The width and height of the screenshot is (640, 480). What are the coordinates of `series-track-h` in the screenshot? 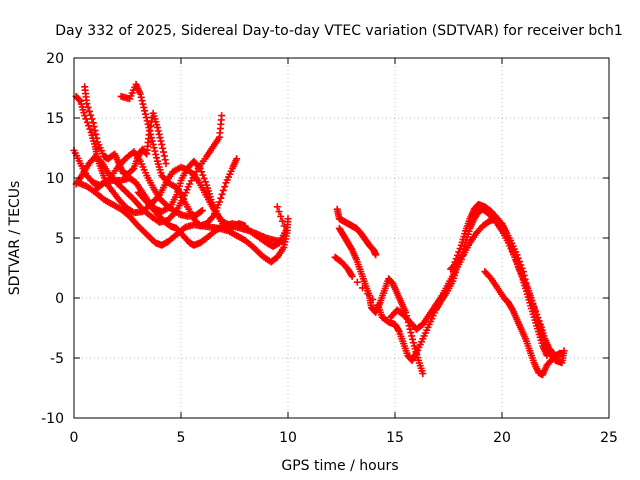 It's located at (212, 219).